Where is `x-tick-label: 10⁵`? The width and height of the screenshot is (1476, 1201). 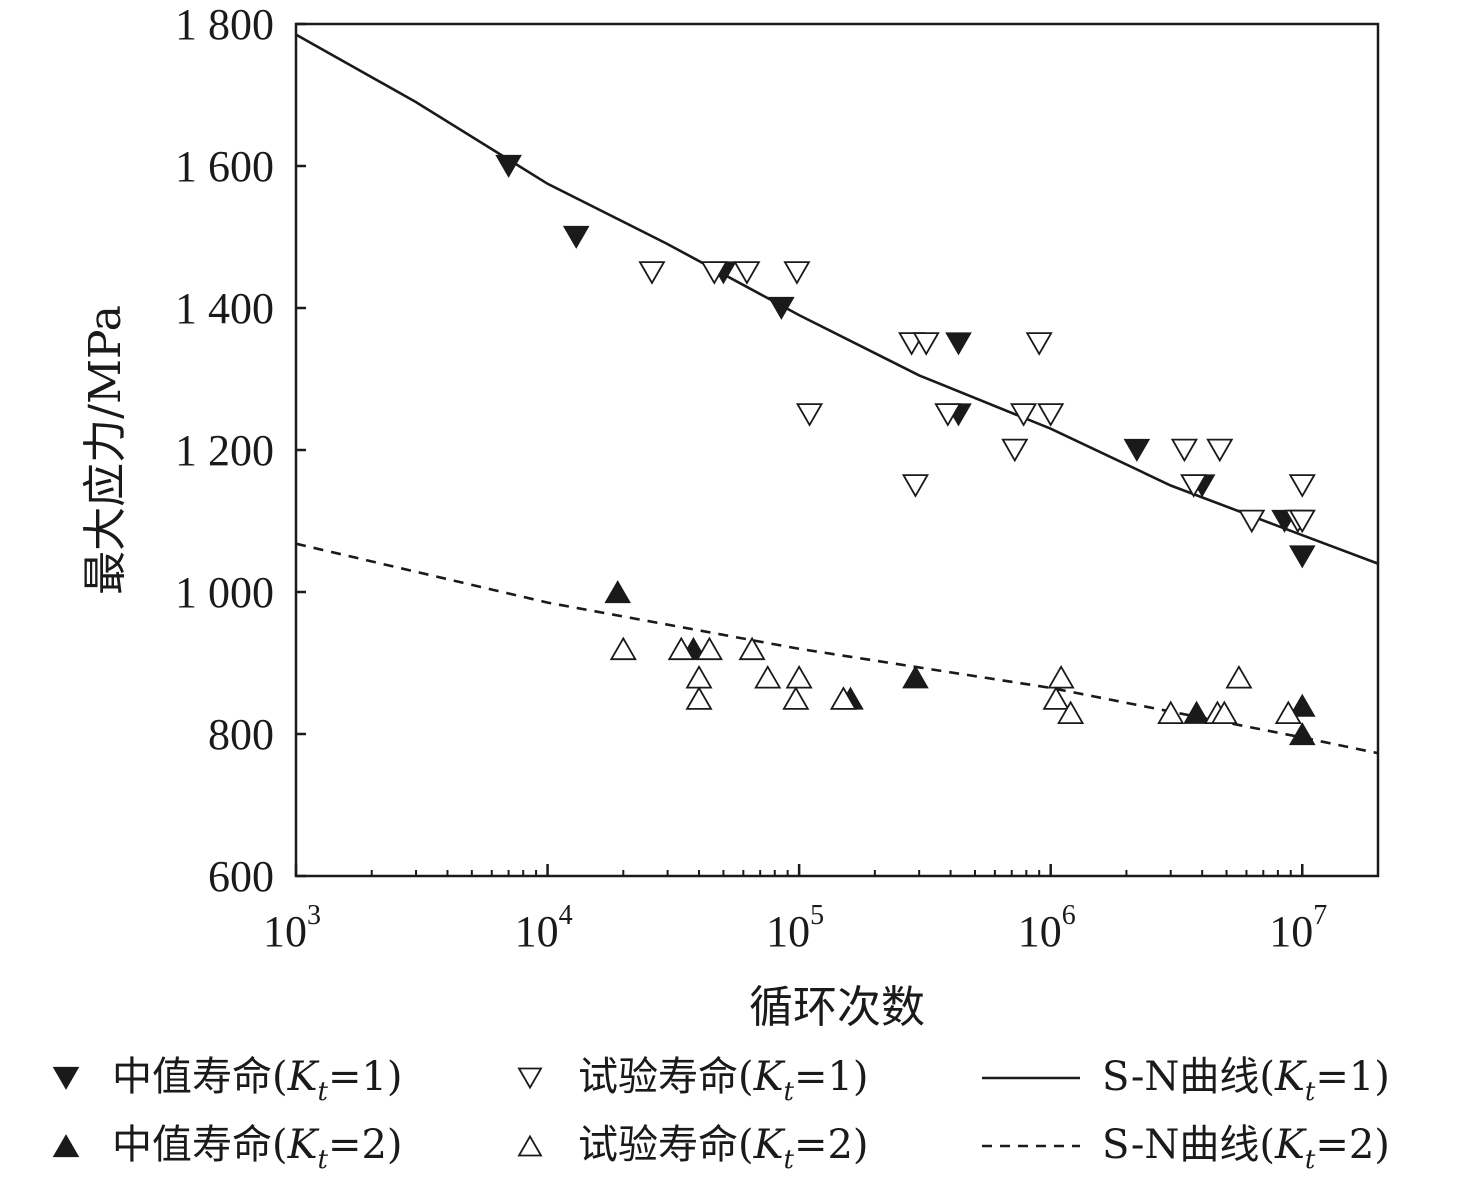
x-tick-label: 10⁵ is located at coordinates (795, 928).